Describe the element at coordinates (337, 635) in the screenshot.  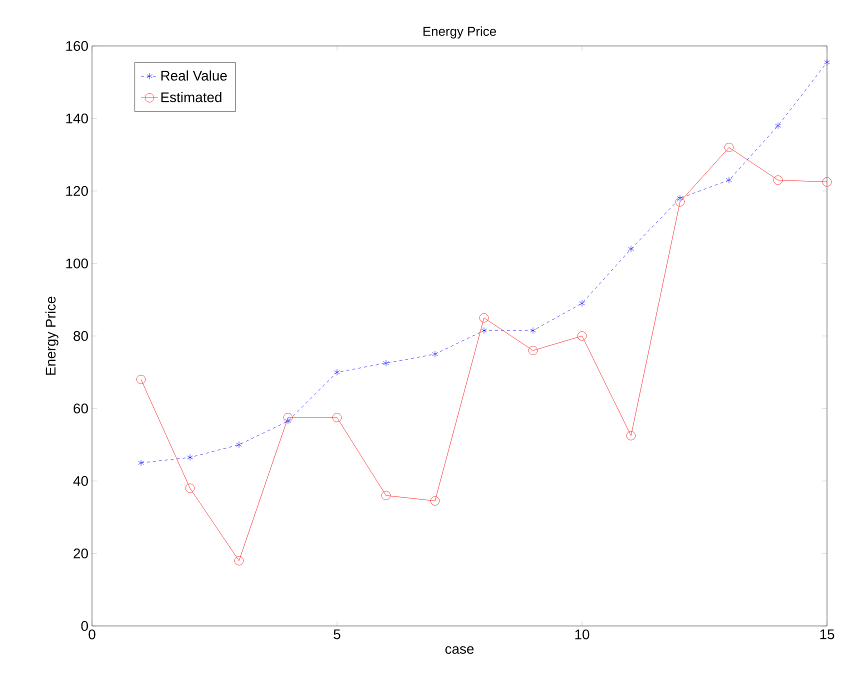
I see `x-tick-label: 5` at that location.